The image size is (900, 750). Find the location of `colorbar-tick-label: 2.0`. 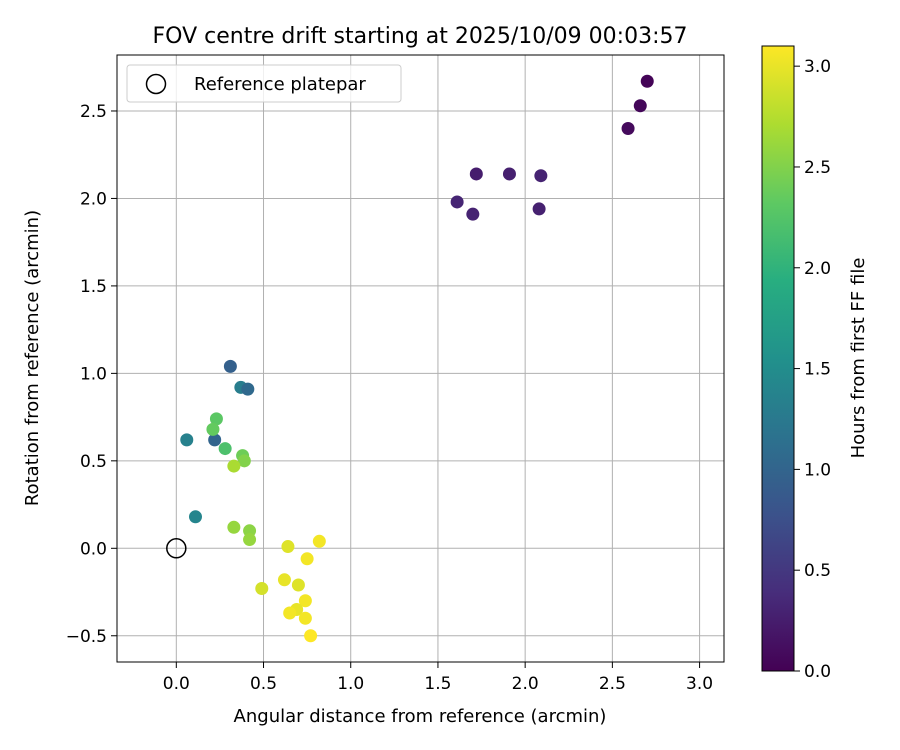

colorbar-tick-label: 2.0 is located at coordinates (817, 269).